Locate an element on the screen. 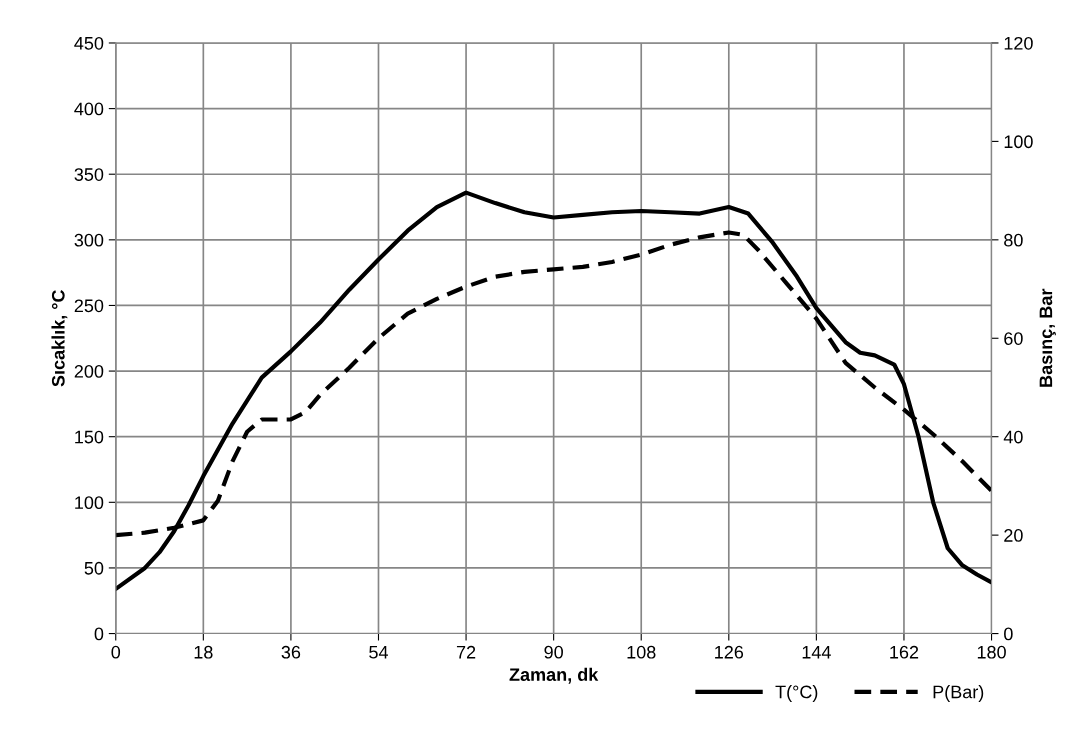  x-tick-label: 108 is located at coordinates (641, 652).